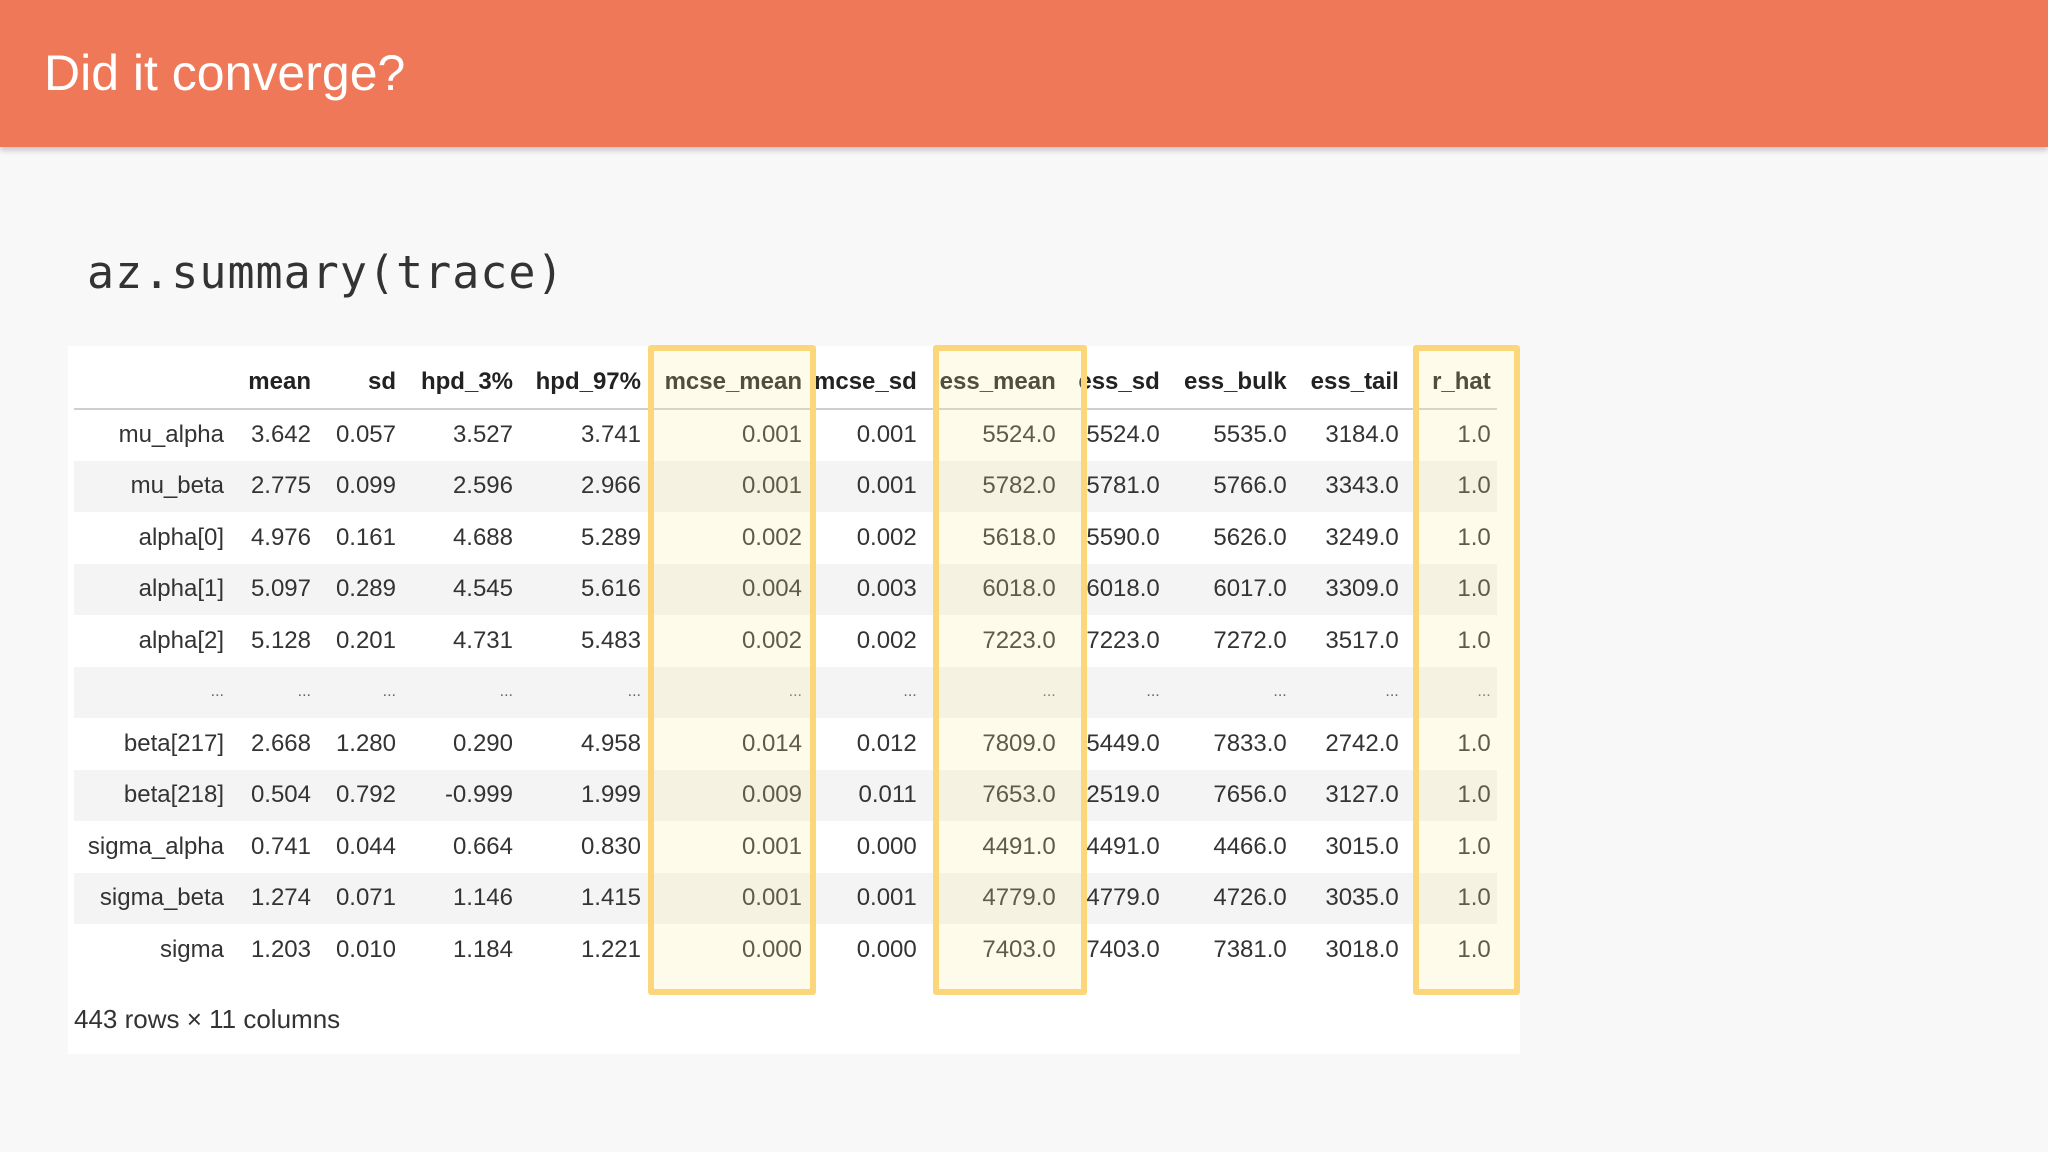  What do you see at coordinates (365, 949) in the screenshot?
I see `table-cell: 0.010` at bounding box center [365, 949].